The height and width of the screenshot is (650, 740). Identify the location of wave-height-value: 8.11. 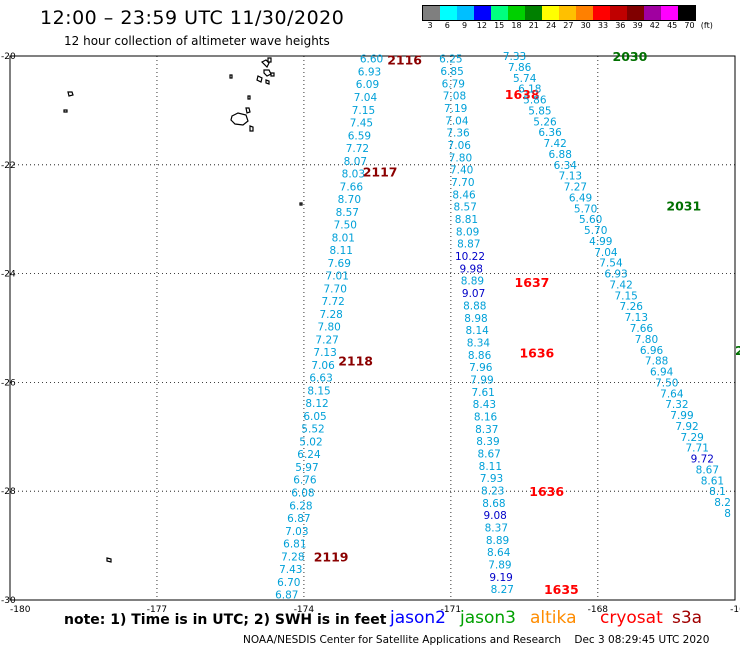
(490, 467).